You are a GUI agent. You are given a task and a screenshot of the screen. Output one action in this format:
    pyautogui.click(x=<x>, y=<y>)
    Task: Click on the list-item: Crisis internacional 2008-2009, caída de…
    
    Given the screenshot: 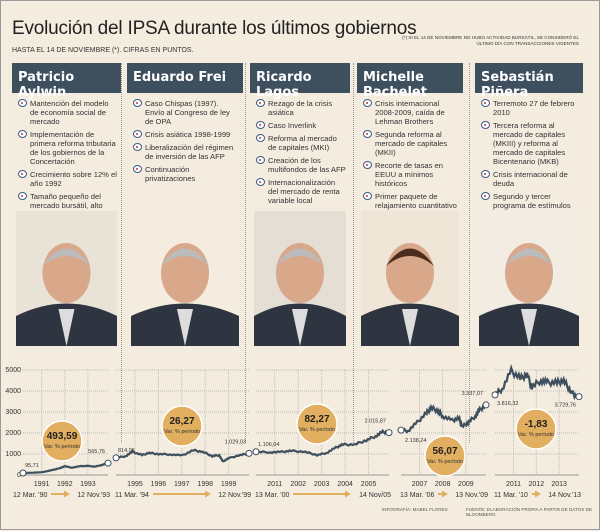 What is the action you would take?
    pyautogui.click(x=411, y=112)
    